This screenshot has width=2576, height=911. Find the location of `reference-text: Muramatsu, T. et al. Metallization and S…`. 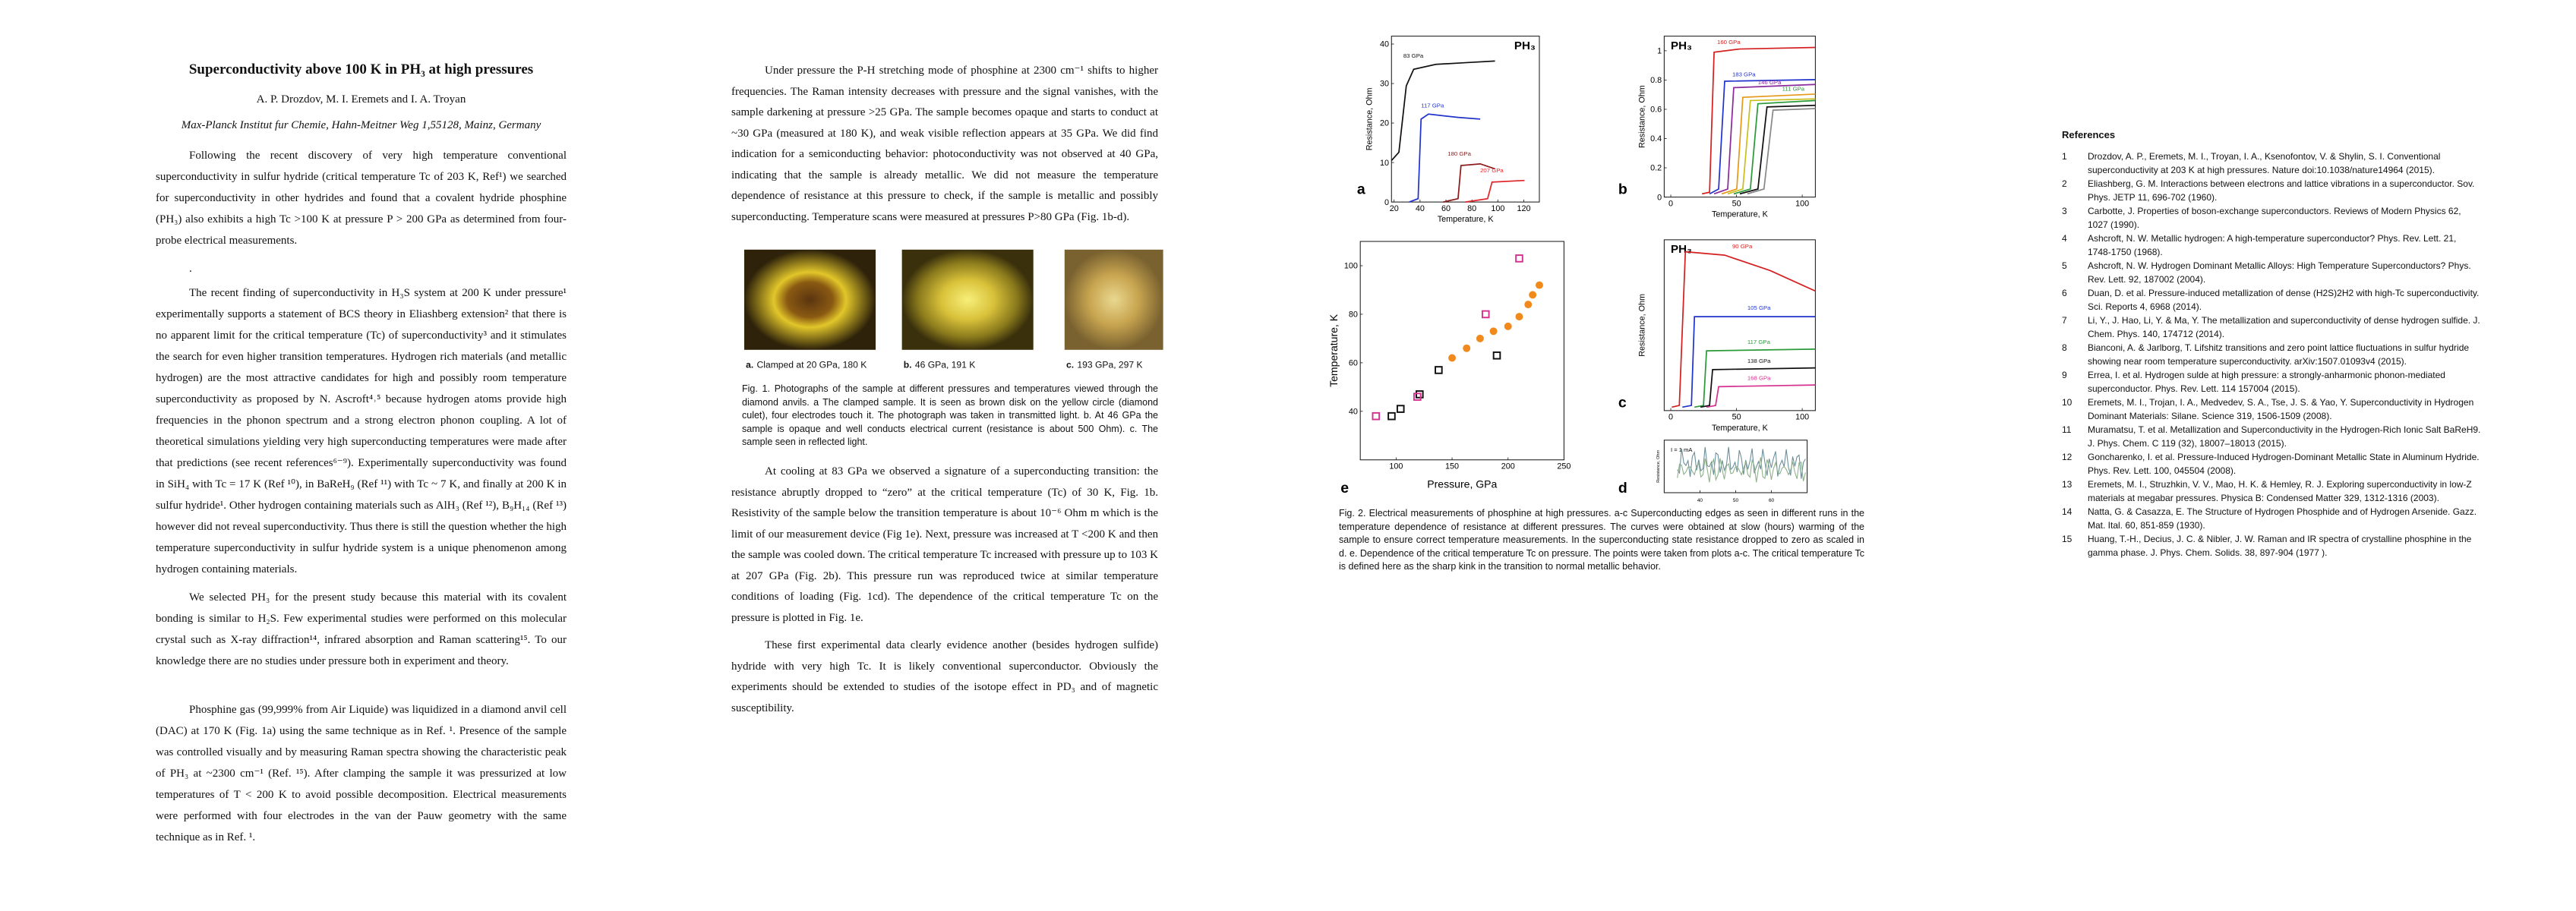

reference-text: Muramatsu, T. et al. Metallization and S… is located at coordinates (2284, 436).